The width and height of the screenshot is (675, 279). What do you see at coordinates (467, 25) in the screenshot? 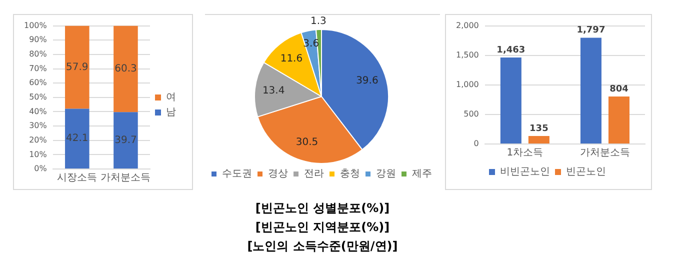
I see `y-tick-label: 2,000` at bounding box center [467, 25].